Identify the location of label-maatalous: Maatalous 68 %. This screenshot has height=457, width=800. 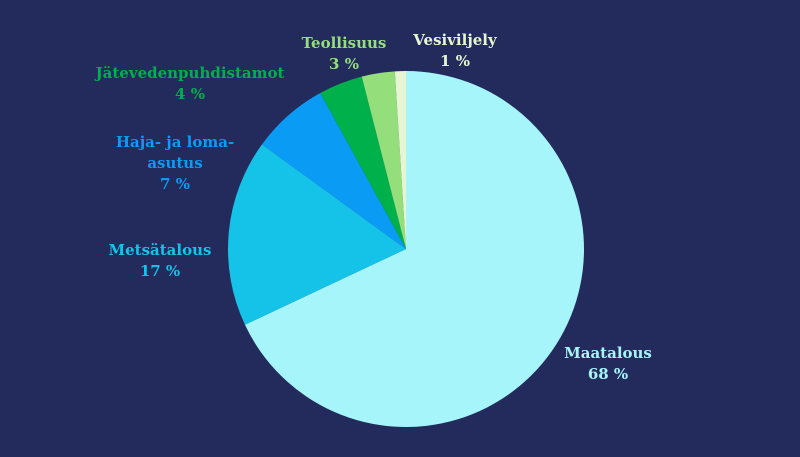
(608, 364).